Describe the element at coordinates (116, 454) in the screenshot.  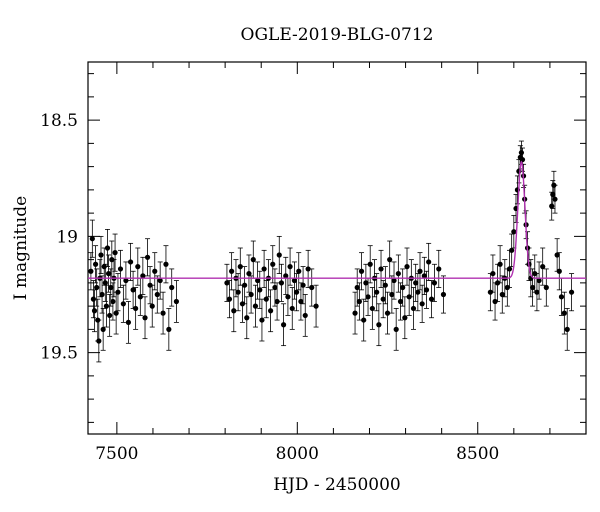
I see `x-tick-label: 7500` at that location.